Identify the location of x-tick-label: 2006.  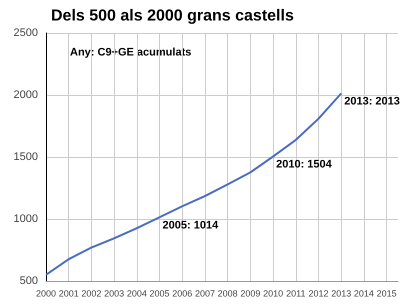
(182, 293).